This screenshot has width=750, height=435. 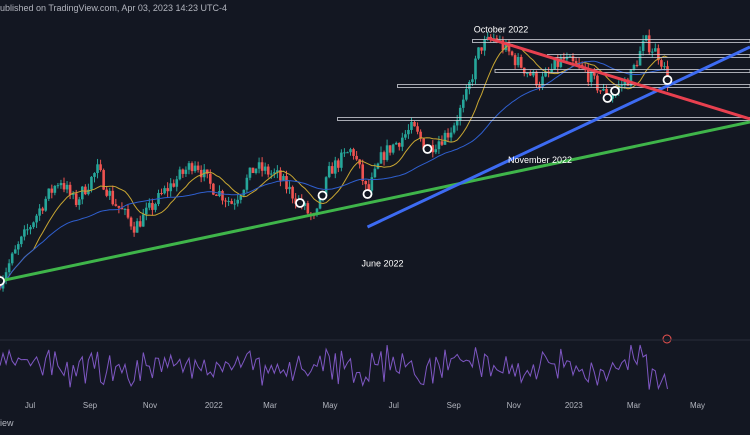 I want to click on x-tick-label: May, so click(x=329, y=405).